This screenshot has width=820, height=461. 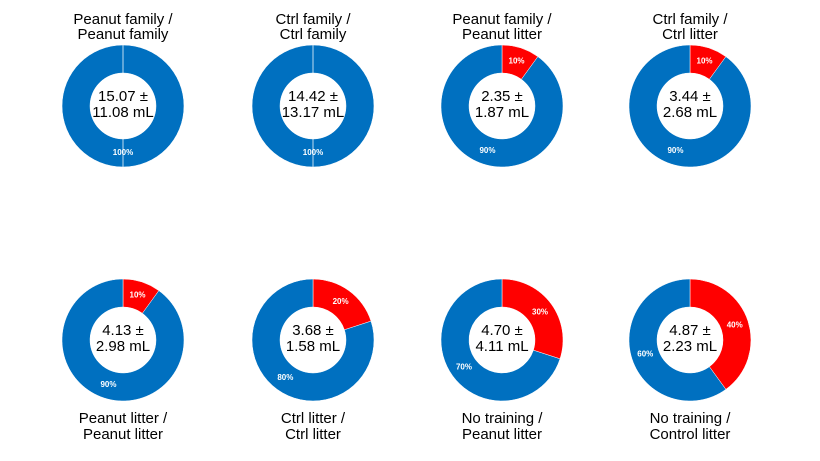 What do you see at coordinates (341, 301) in the screenshot?
I see `slice-label: 20%` at bounding box center [341, 301].